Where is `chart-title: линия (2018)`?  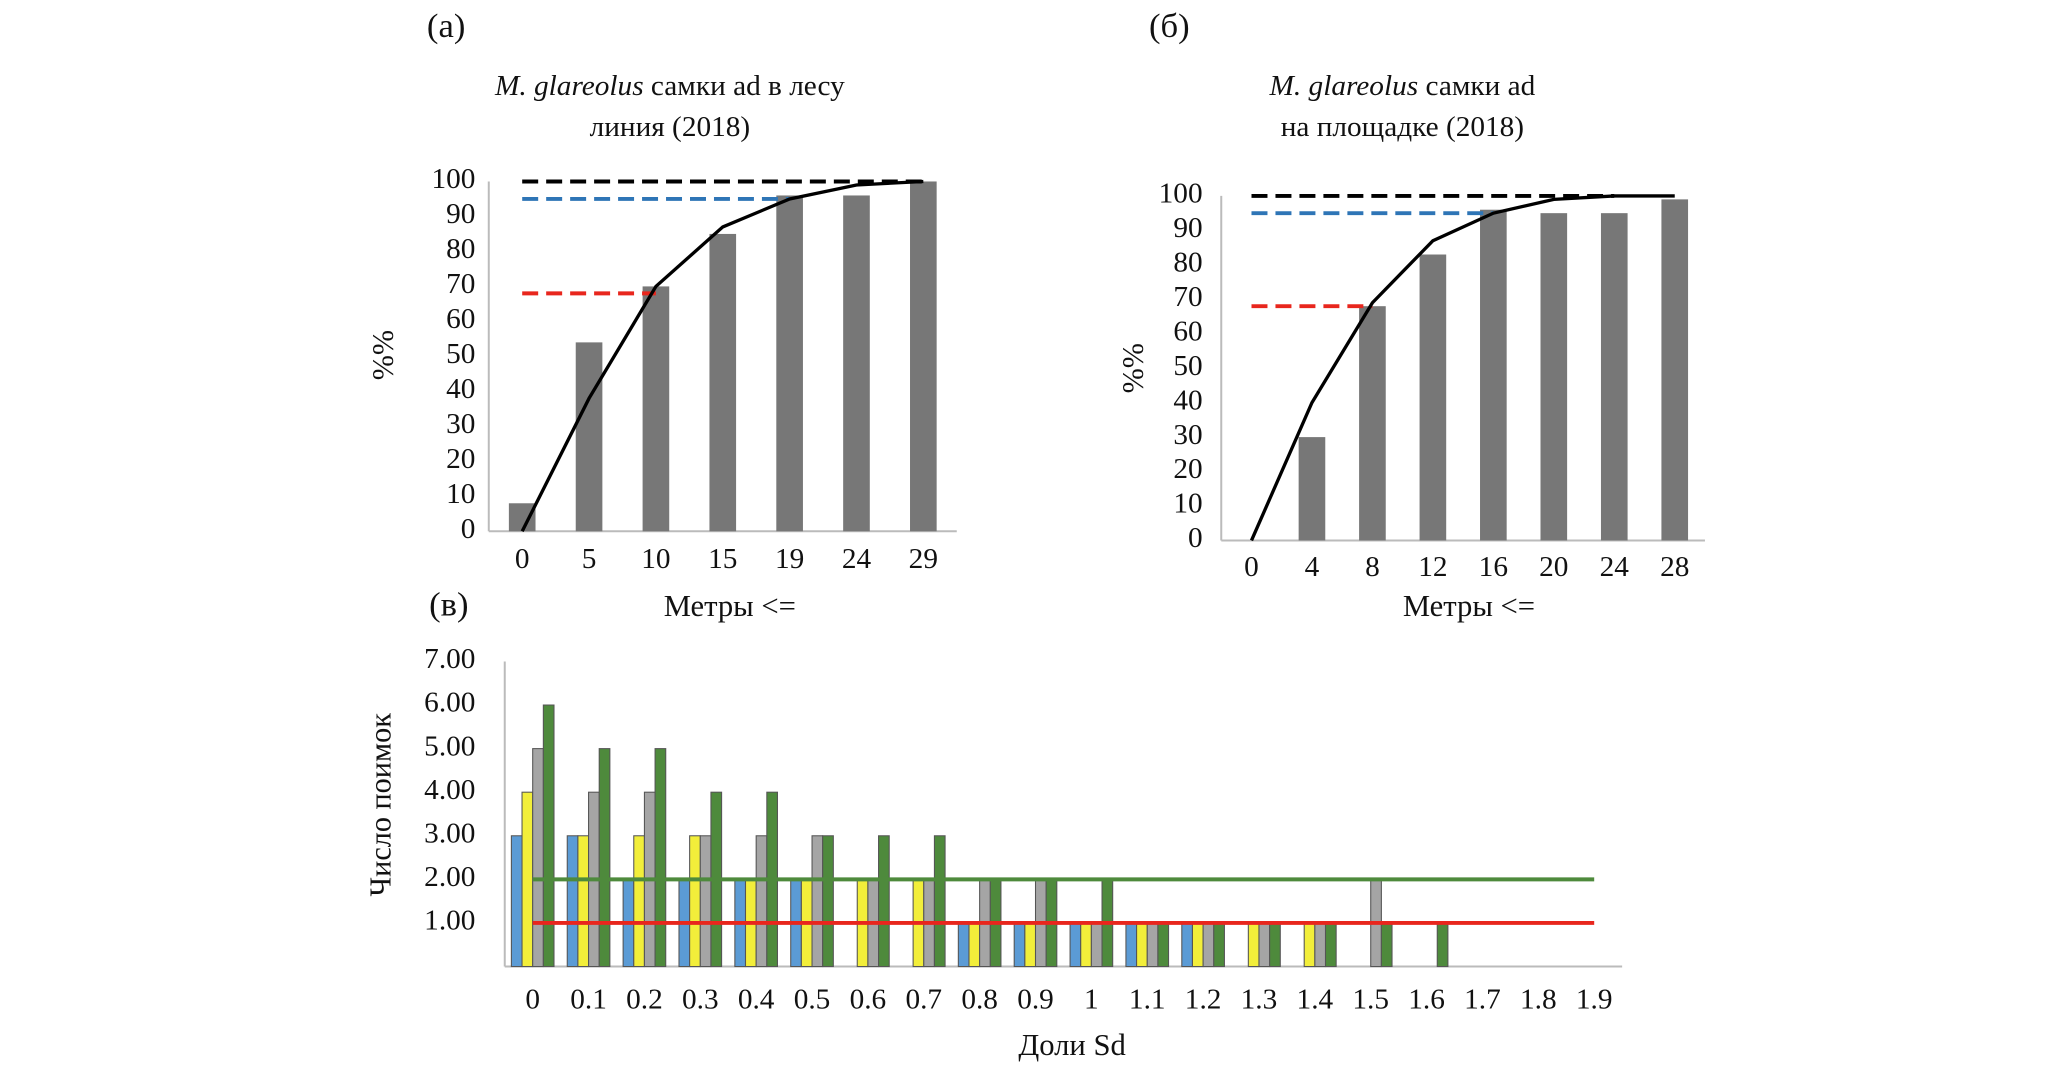
chart-title: линия (2018) is located at coordinates (670, 127).